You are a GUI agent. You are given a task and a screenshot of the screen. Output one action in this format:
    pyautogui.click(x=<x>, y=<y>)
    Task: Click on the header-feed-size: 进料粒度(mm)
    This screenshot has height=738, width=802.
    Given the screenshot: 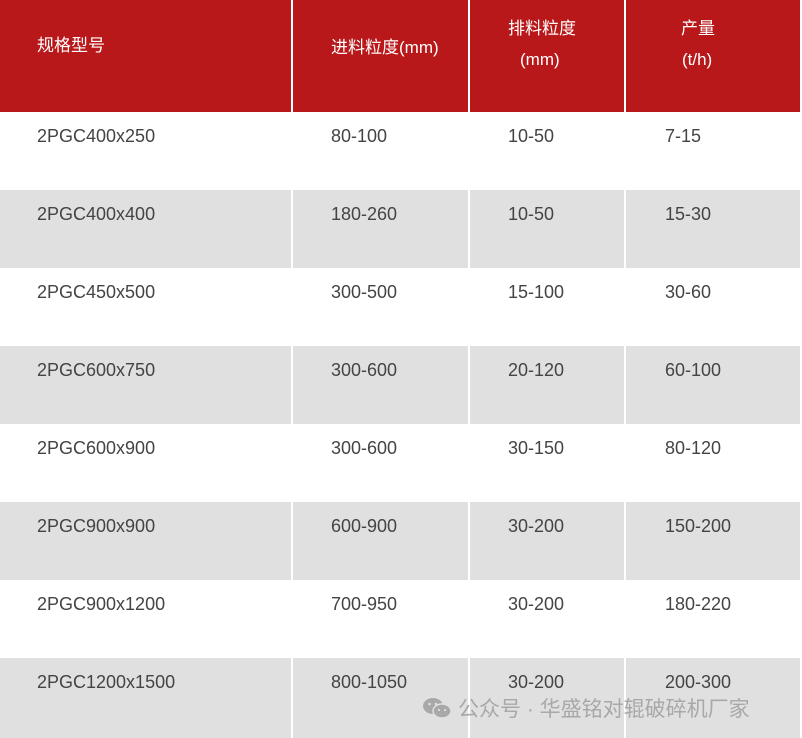 What is the action you would take?
    pyautogui.click(x=380, y=56)
    